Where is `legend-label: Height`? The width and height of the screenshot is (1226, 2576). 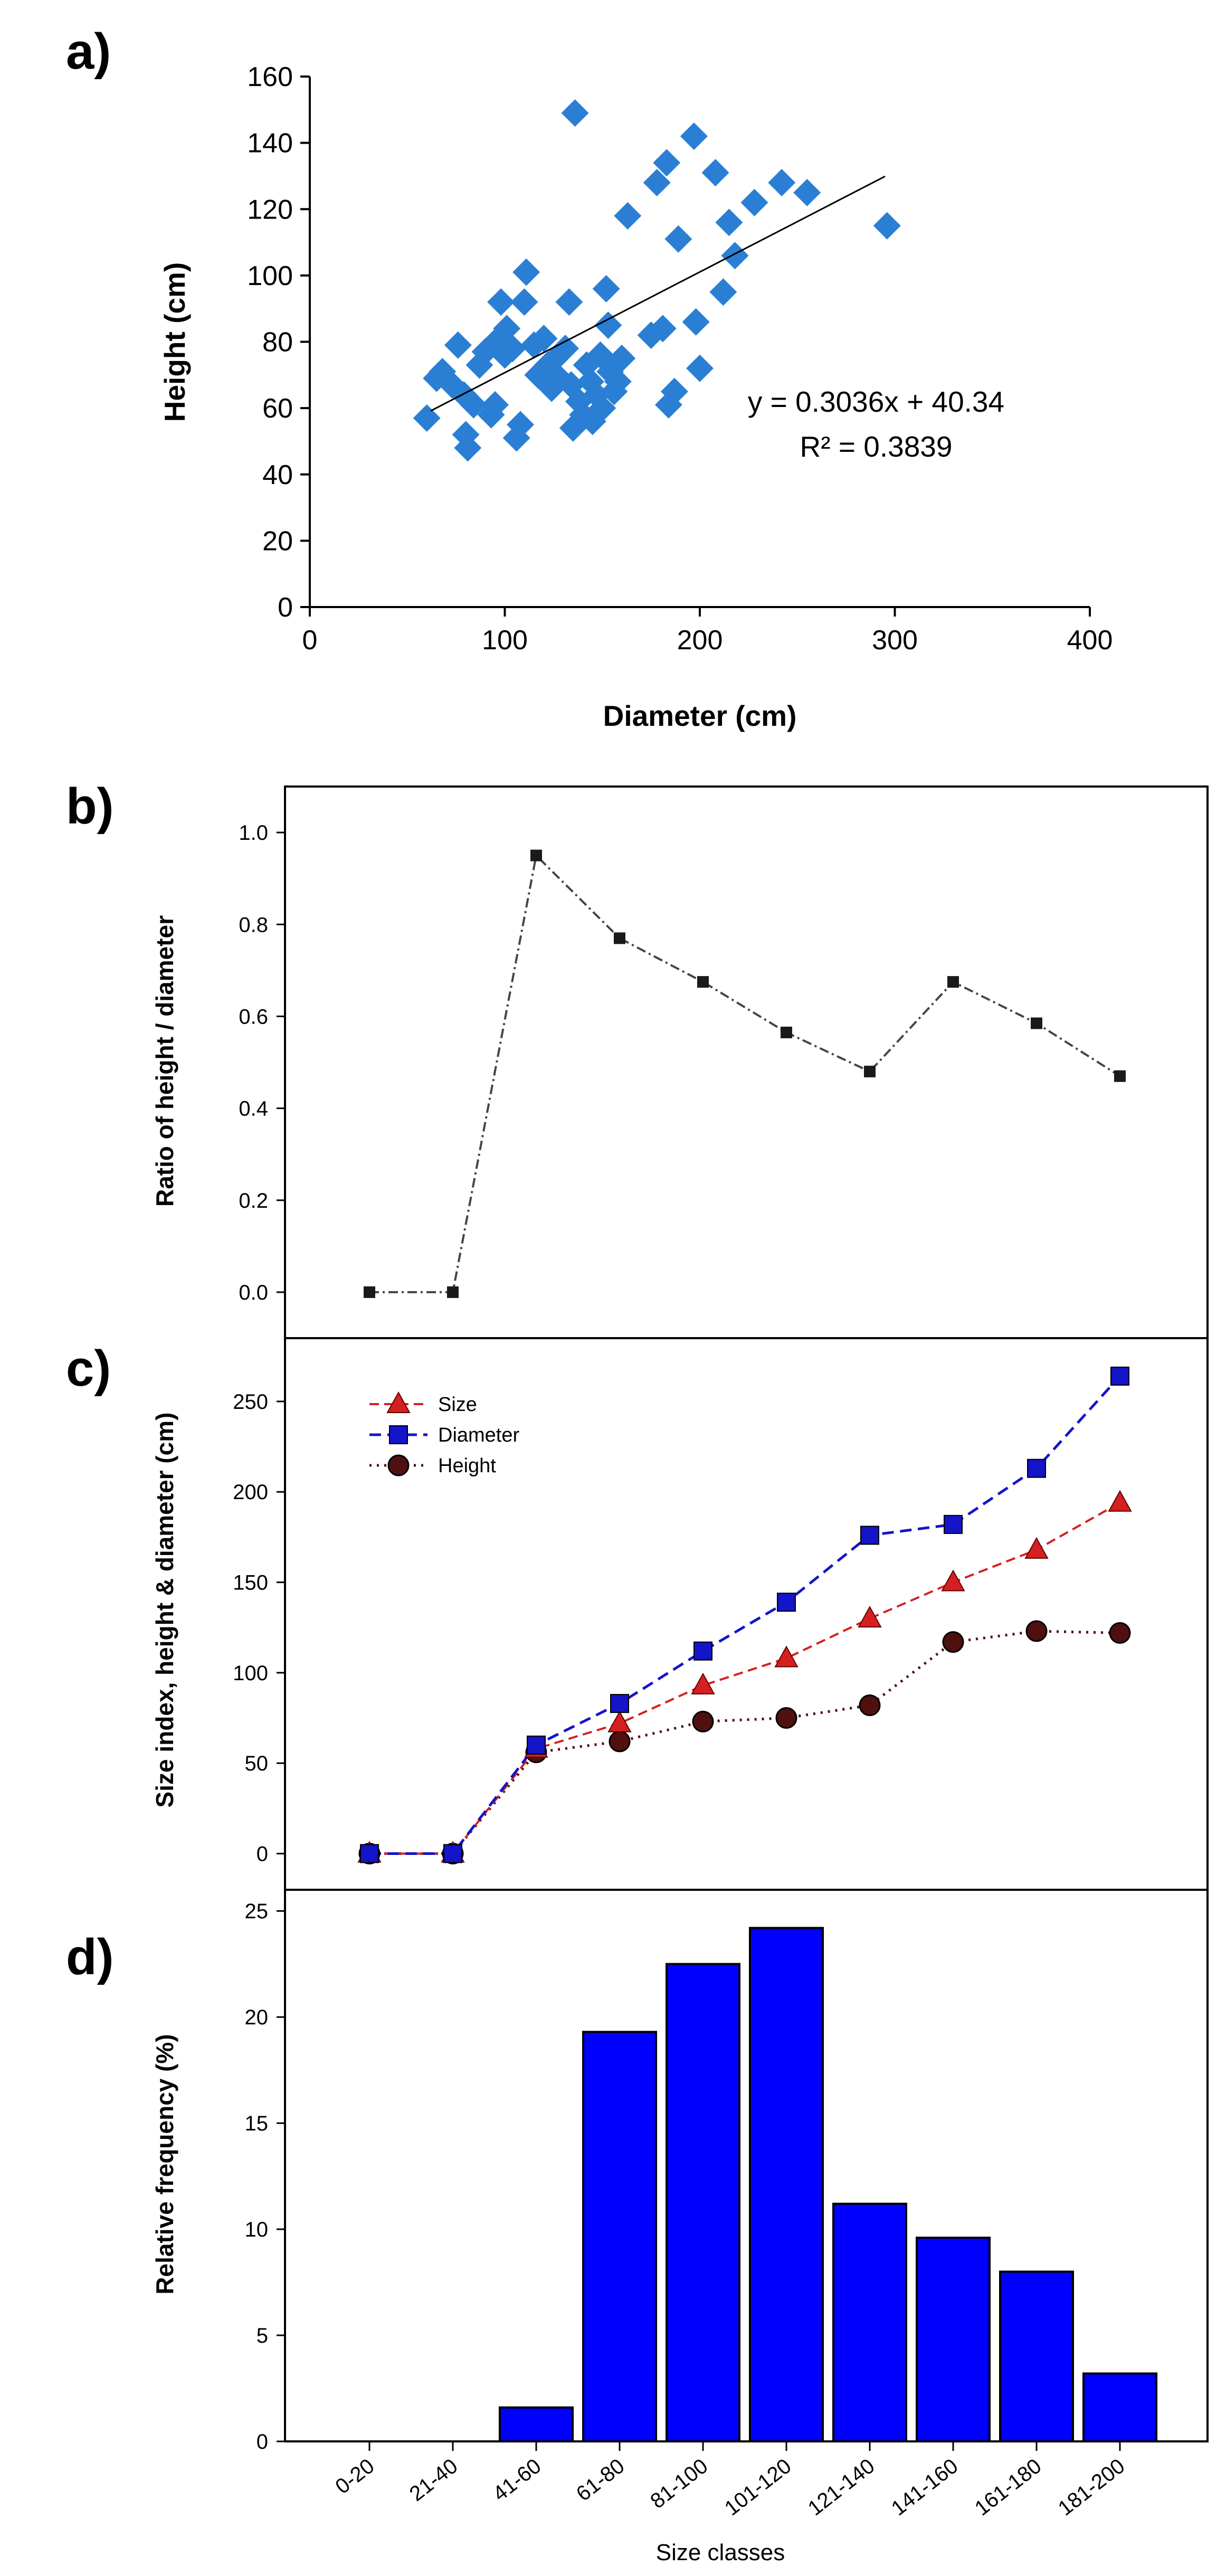
legend-label: Height is located at coordinates (467, 1466).